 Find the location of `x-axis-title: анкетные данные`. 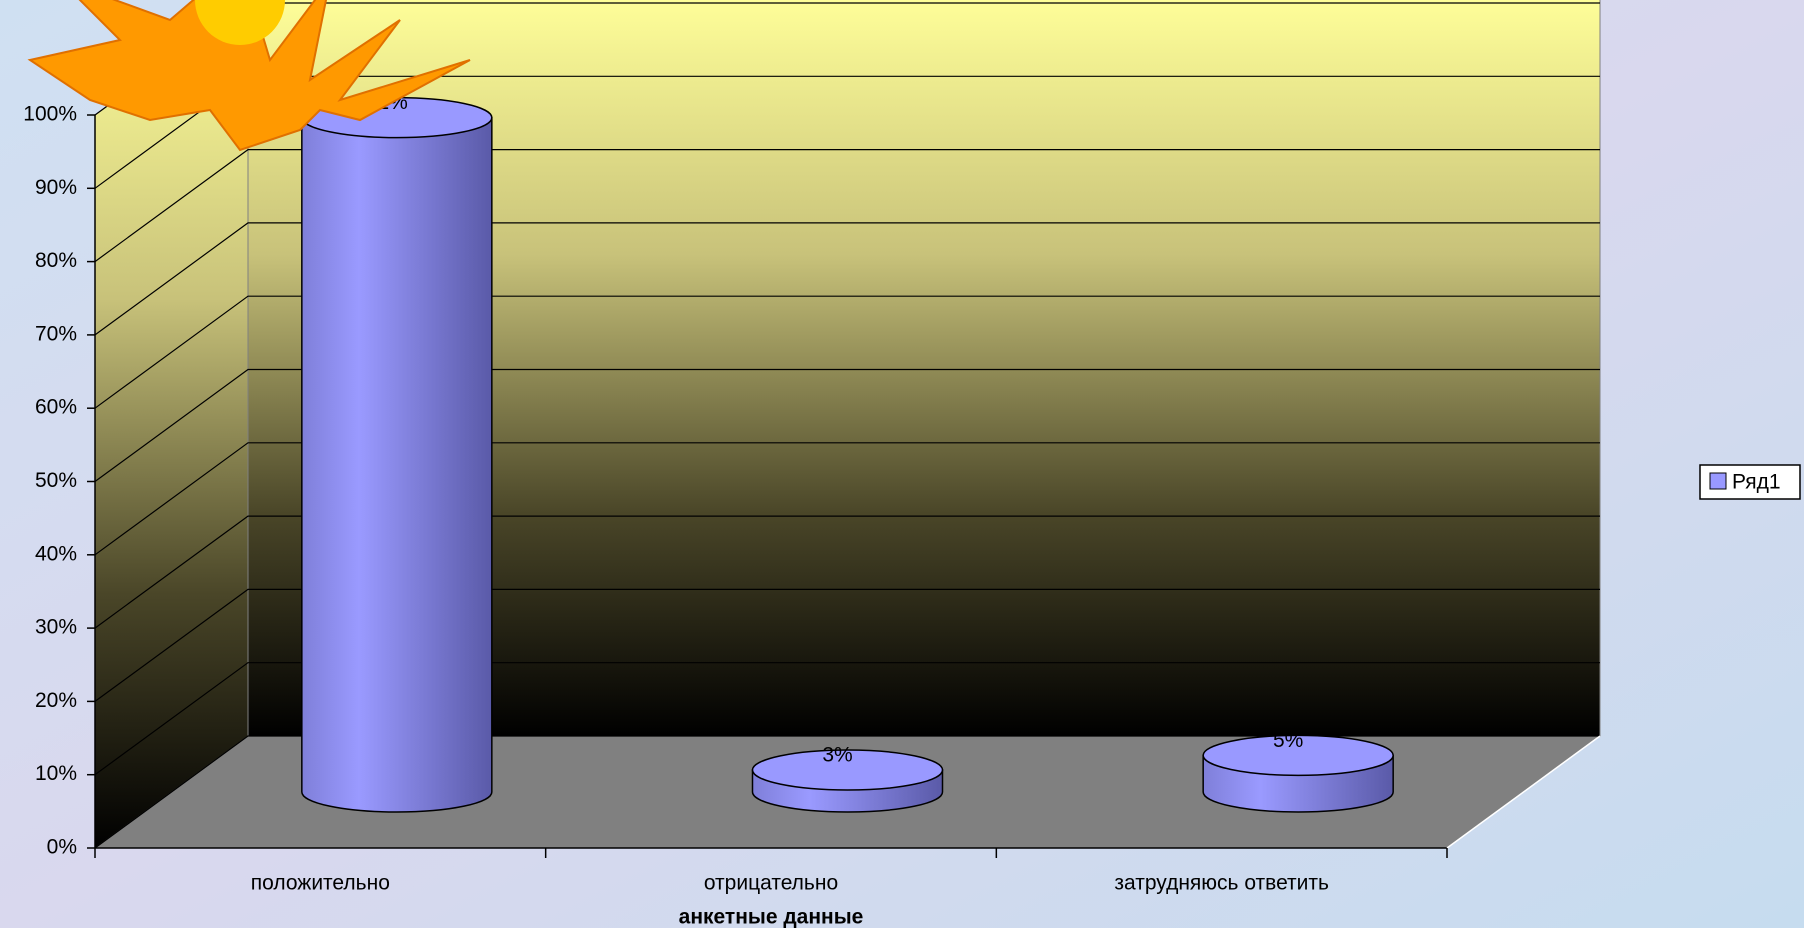

x-axis-title: анкетные данные is located at coordinates (771, 917).